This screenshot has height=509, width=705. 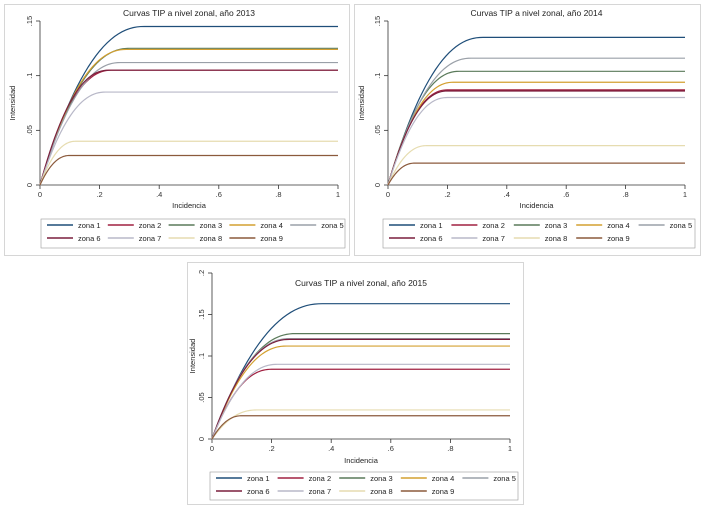 I want to click on chart-title-2014: Curvas TIP a nivel zonal, año 2014, so click(x=537, y=13).